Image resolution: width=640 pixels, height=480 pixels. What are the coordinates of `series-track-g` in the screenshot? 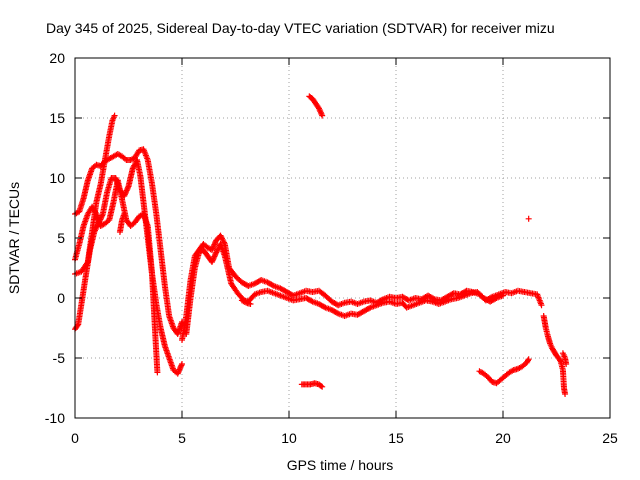 It's located at (344, 289).